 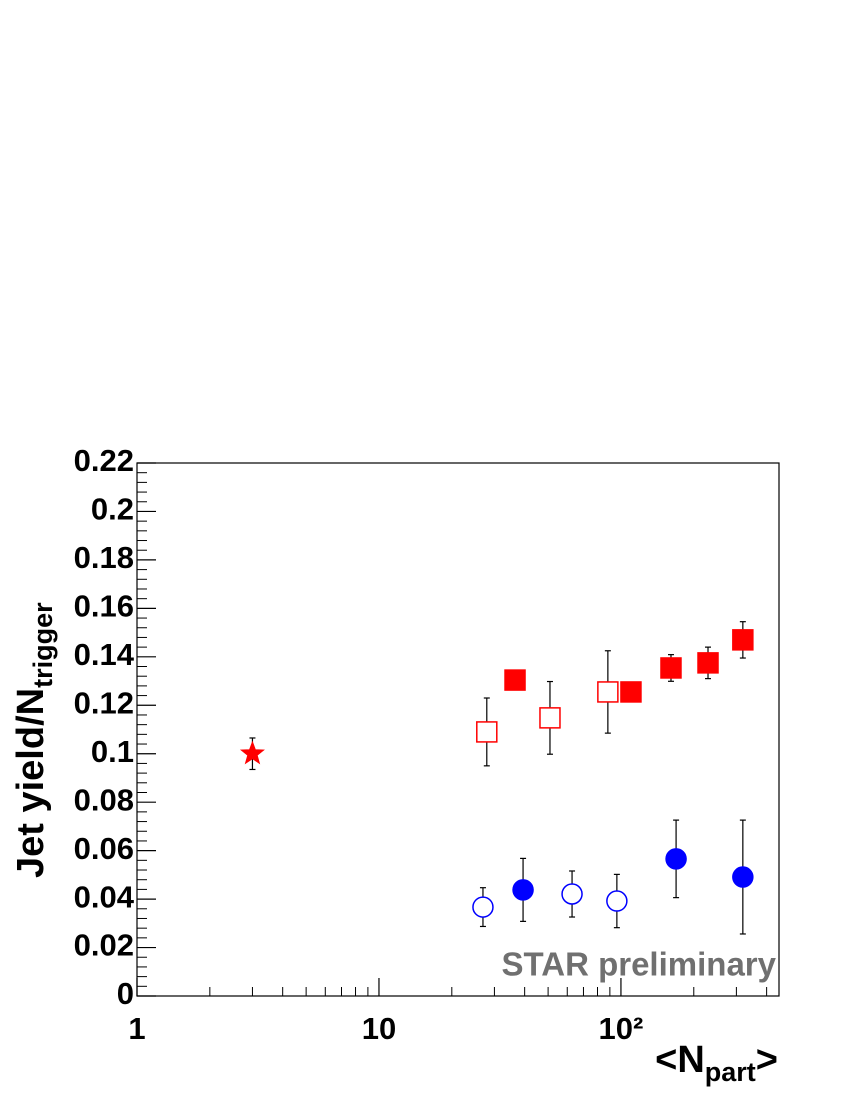 What do you see at coordinates (767, 1060) in the screenshot?
I see `x-title-post: >` at bounding box center [767, 1060].